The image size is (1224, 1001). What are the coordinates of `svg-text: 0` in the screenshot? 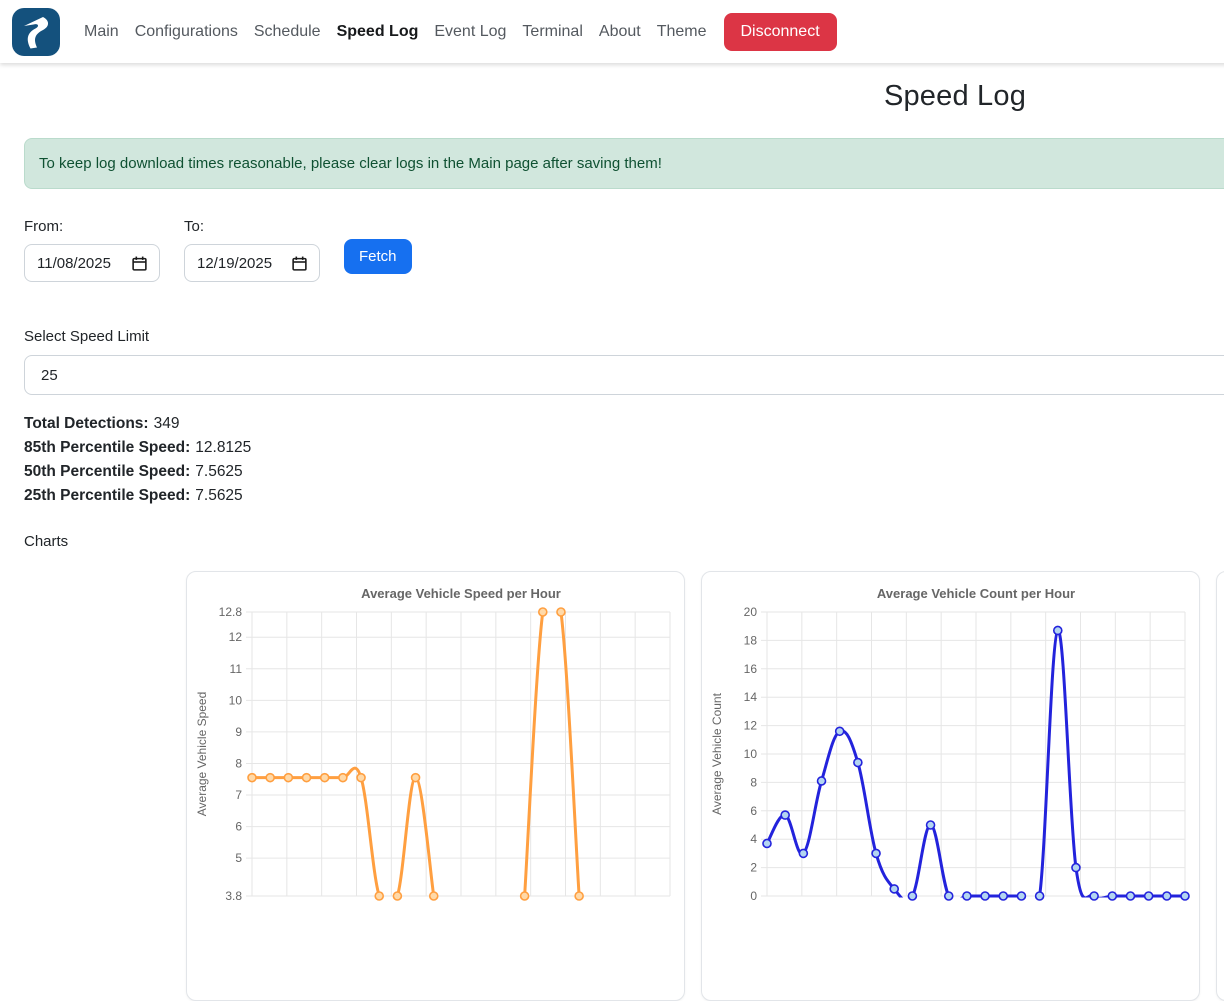 It's located at (753, 896).